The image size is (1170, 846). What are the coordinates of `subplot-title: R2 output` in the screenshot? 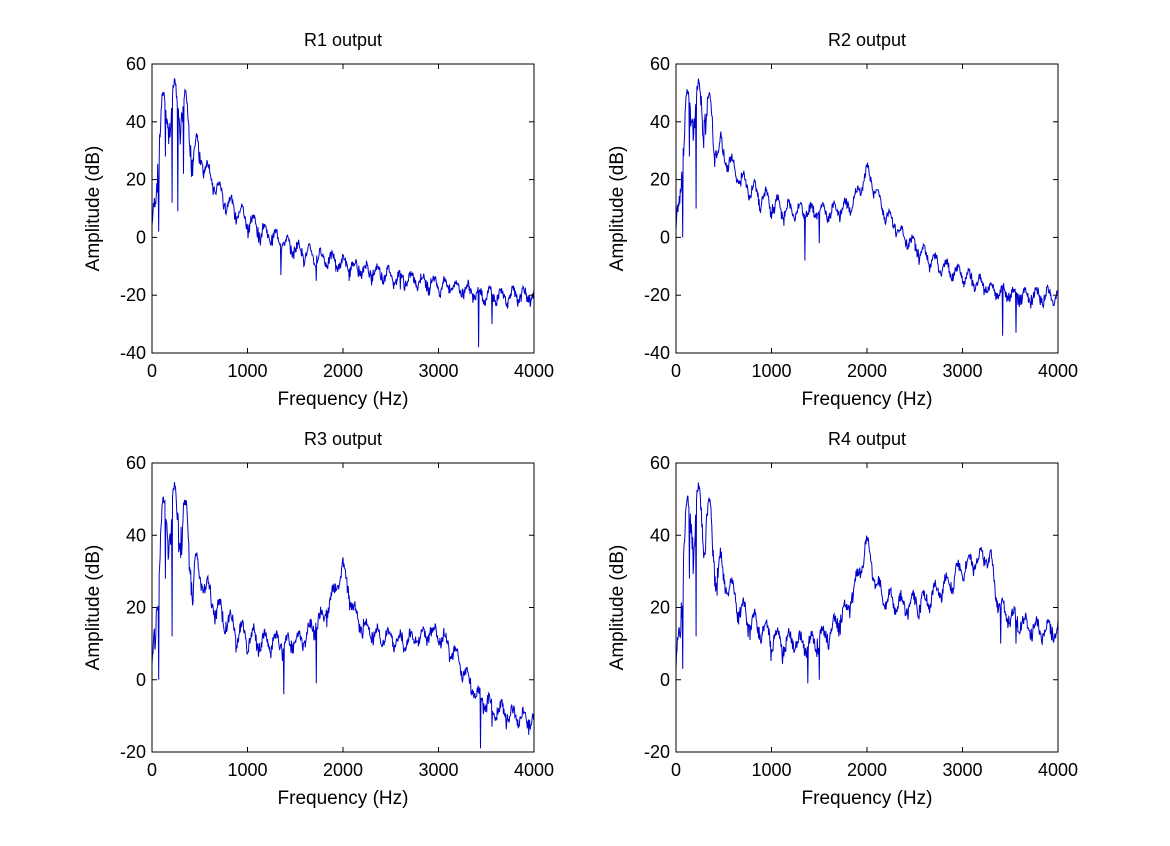 It's located at (867, 40).